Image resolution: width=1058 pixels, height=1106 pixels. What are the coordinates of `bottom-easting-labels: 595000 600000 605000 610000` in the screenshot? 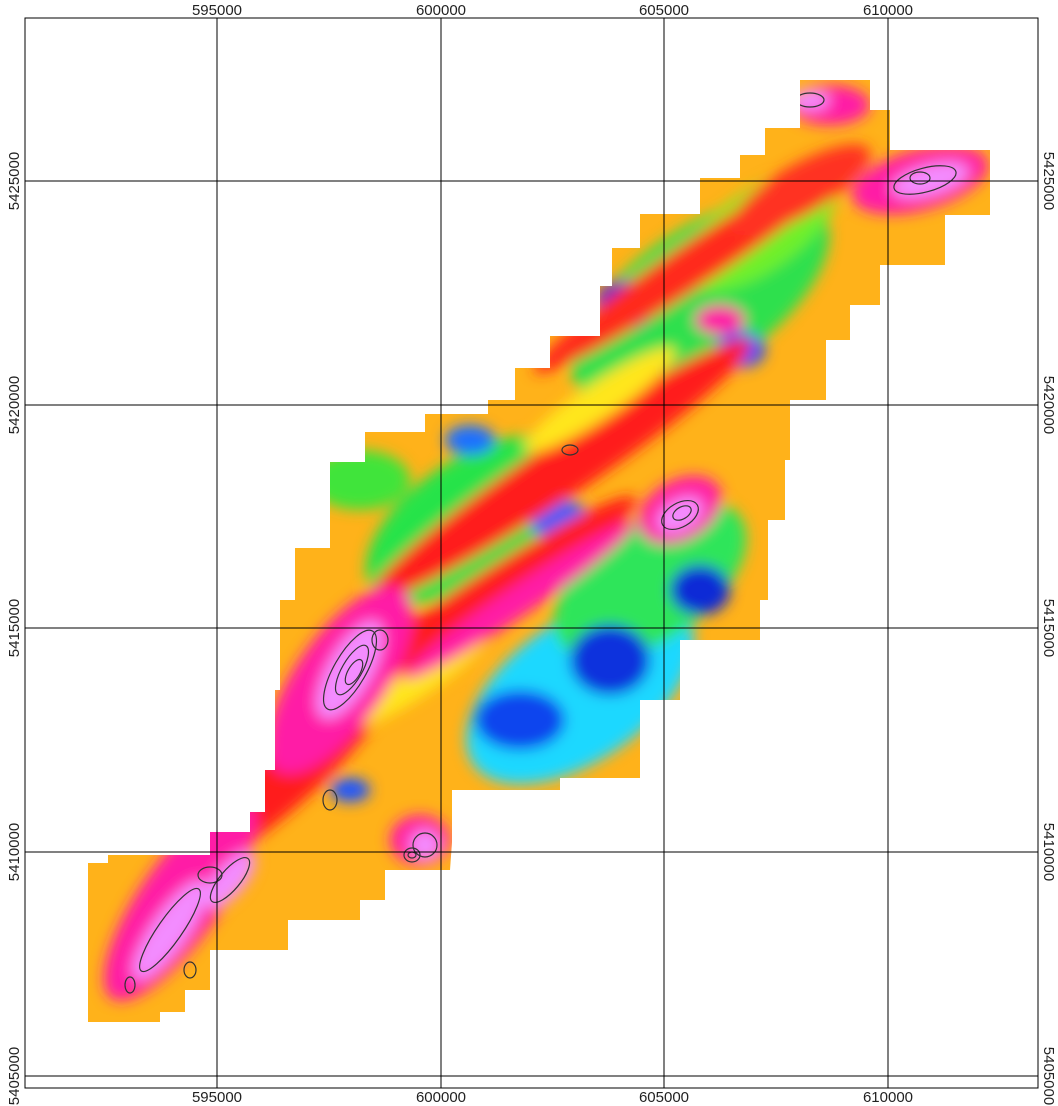 It's located at (552, 1097).